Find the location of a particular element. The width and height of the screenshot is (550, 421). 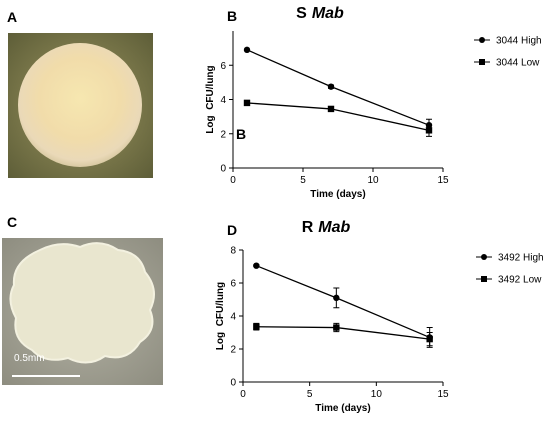

legend-label: 3044 High is located at coordinates (519, 41).